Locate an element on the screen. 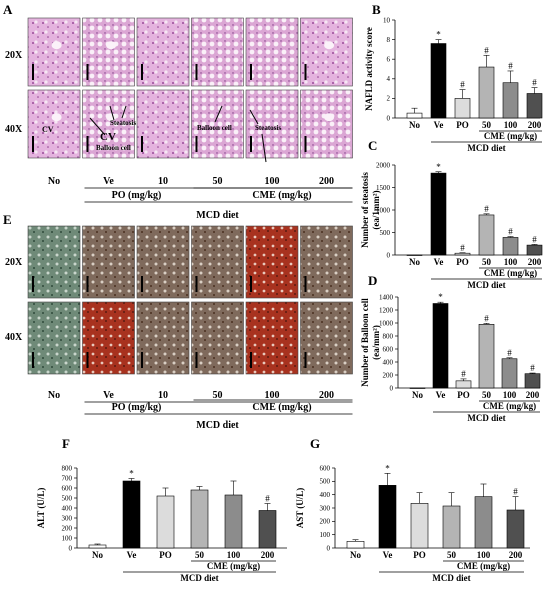  column-label: No is located at coordinates (54, 181).